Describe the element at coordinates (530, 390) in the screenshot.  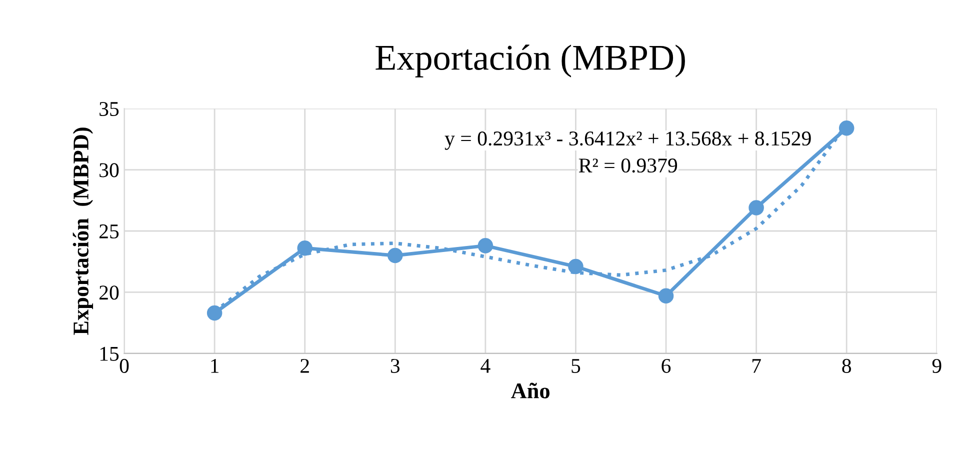
I see `x-axis-title: Año` at that location.